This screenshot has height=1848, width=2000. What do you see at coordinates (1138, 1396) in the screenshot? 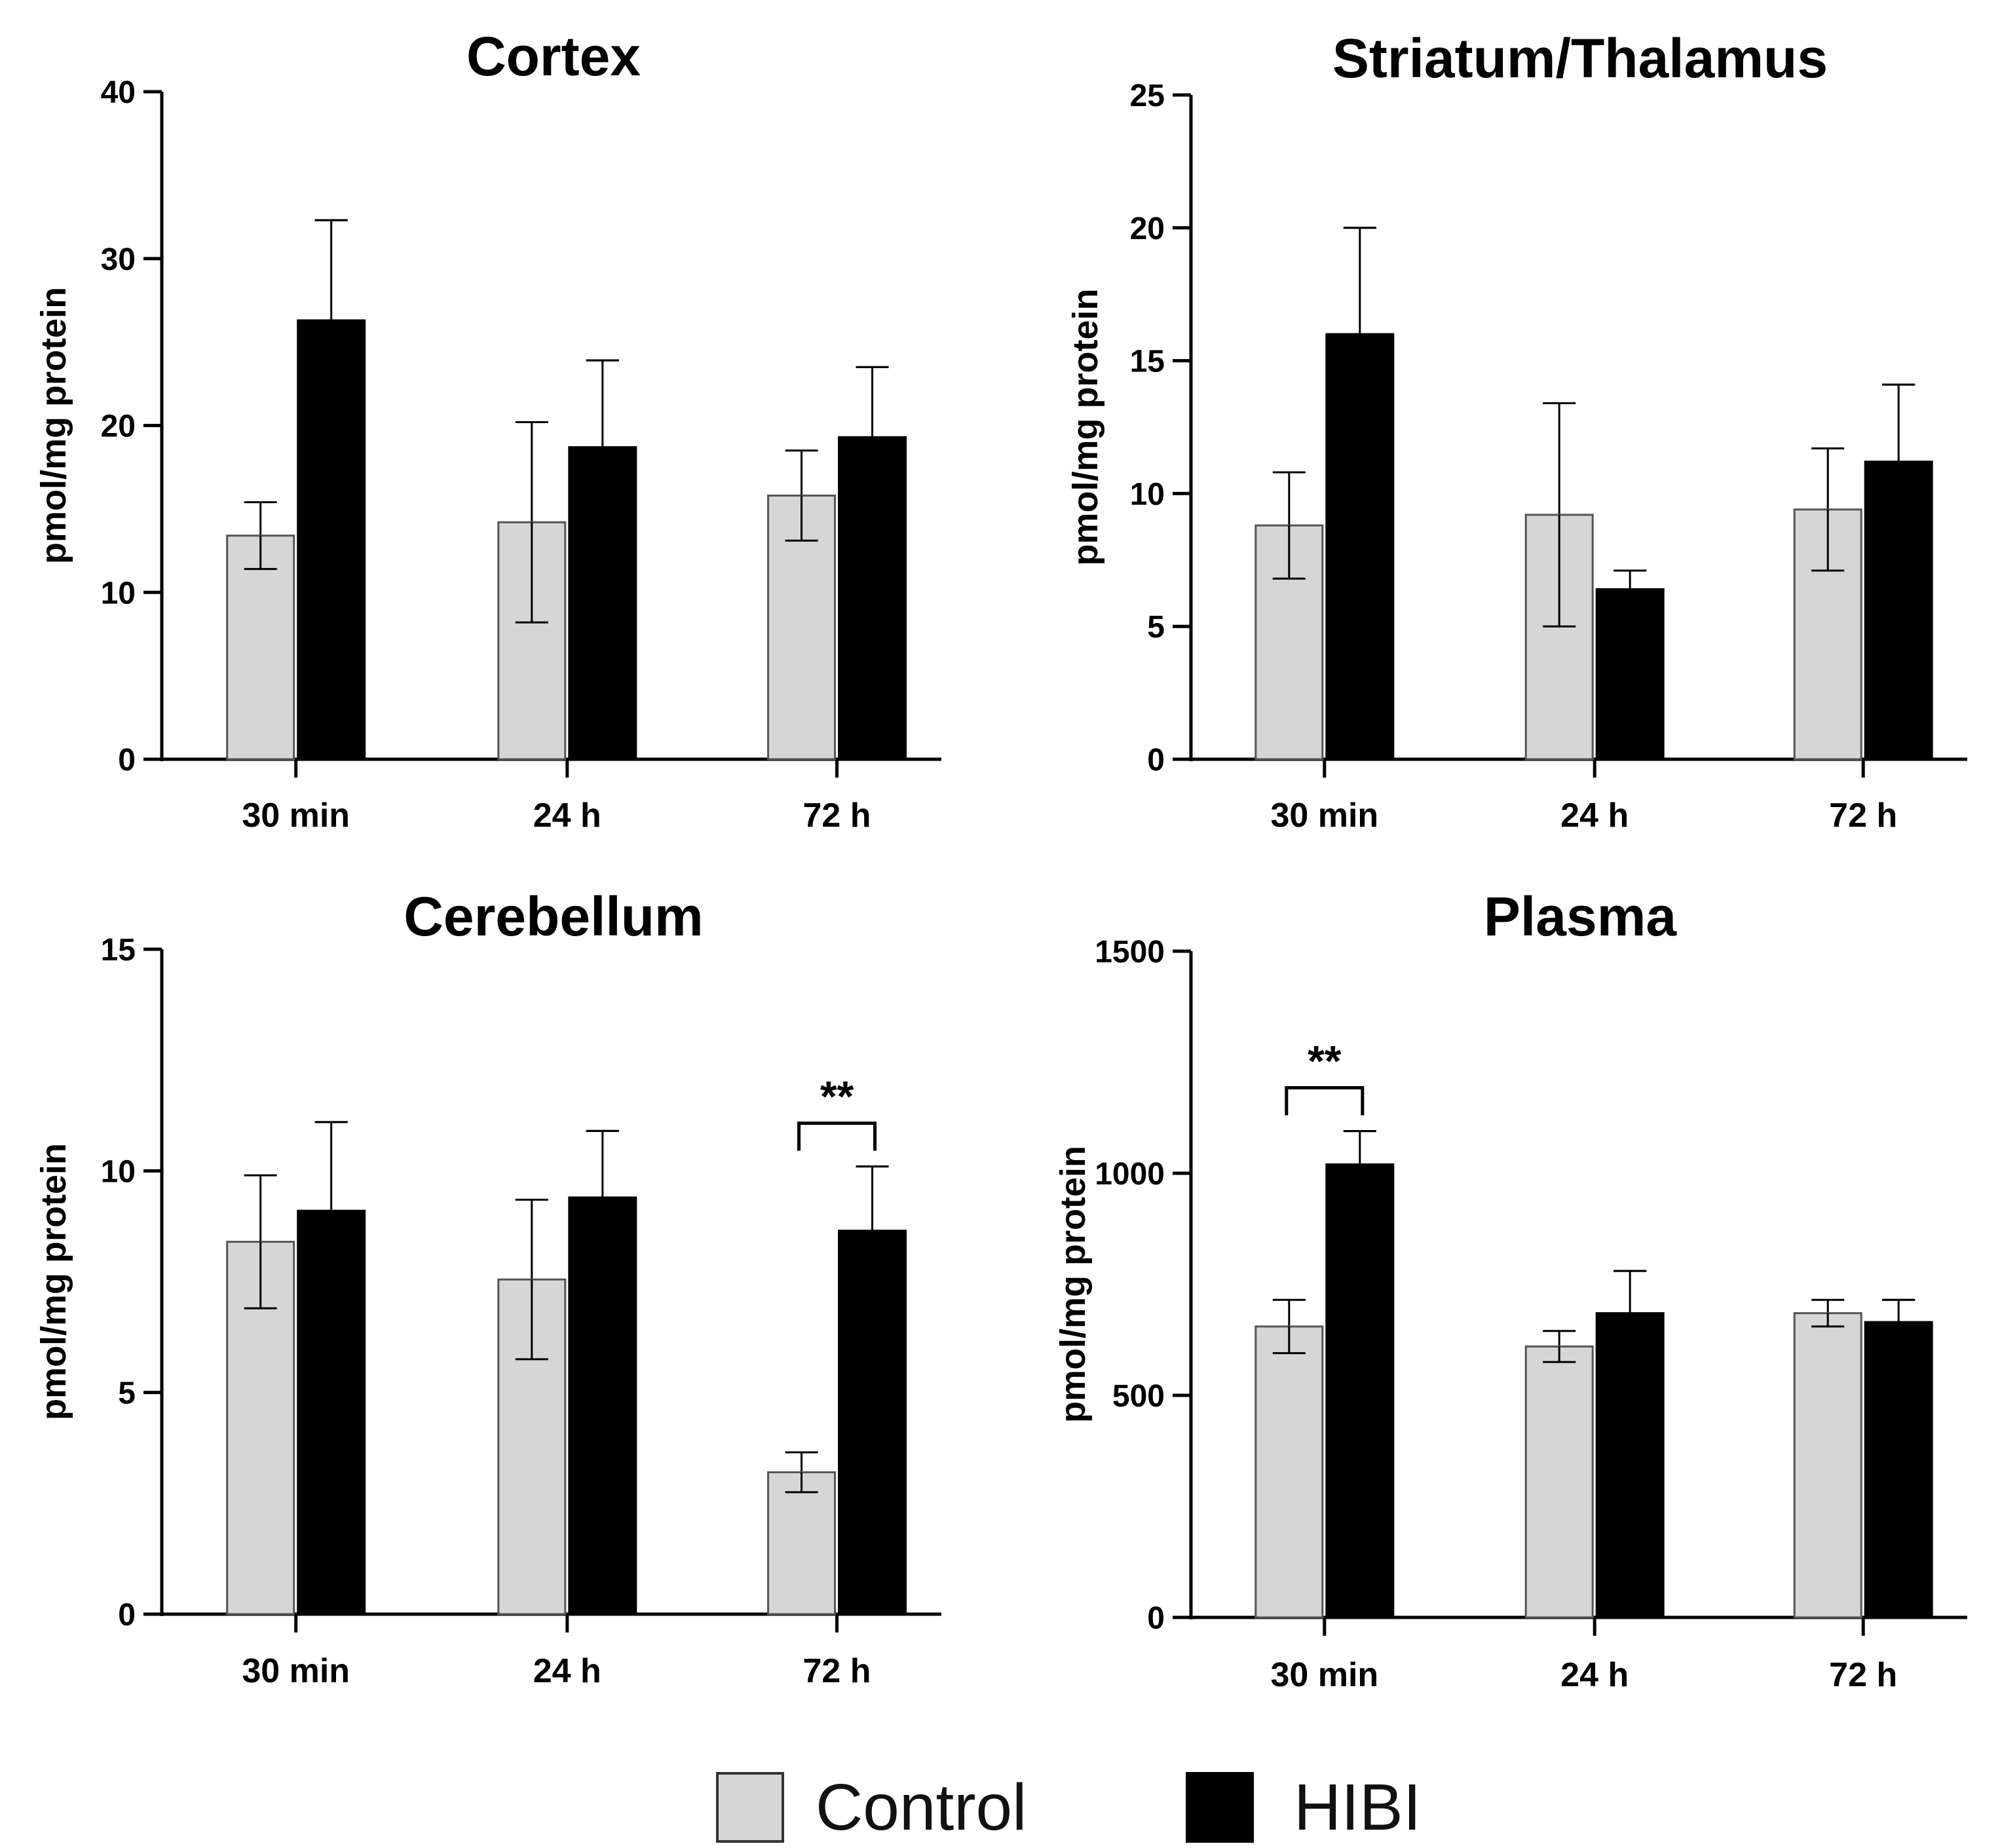
I see `y-tick-label: 500` at bounding box center [1138, 1396].